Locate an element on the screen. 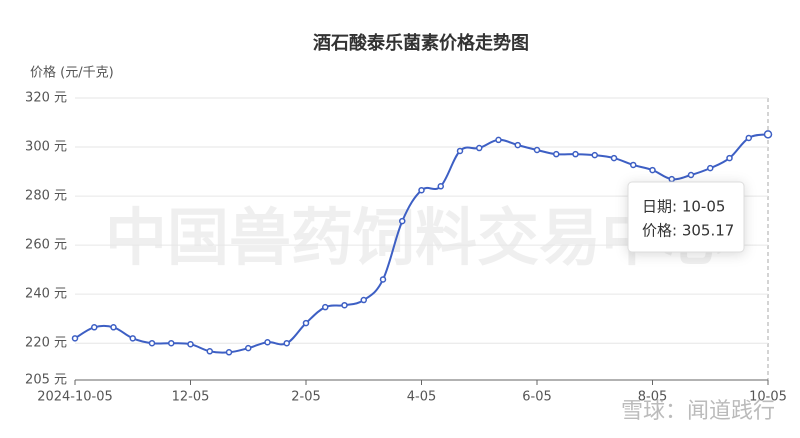 The width and height of the screenshot is (800, 438). x-tick-label: 4-05 is located at coordinates (422, 397).